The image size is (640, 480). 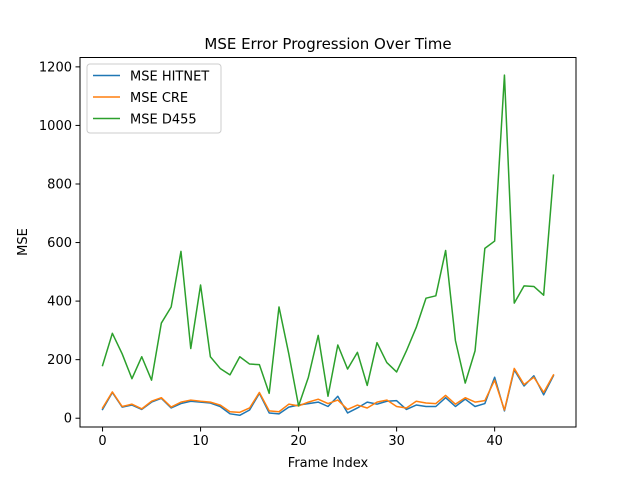 I want to click on y-tick-label: 1200, so click(x=55, y=67).